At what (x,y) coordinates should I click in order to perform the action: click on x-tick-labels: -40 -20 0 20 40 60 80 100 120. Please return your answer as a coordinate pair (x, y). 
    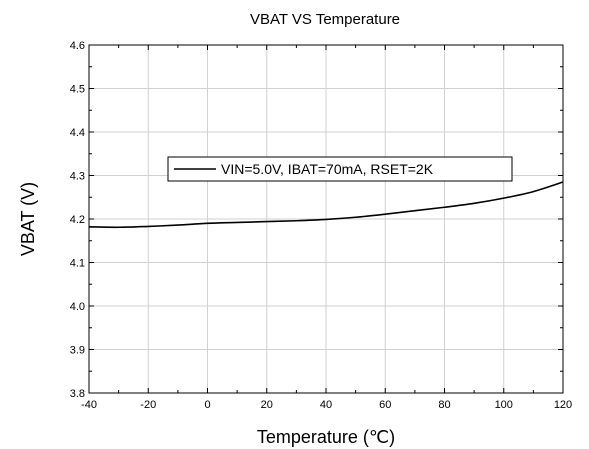
    Looking at the image, I should click on (326, 405).